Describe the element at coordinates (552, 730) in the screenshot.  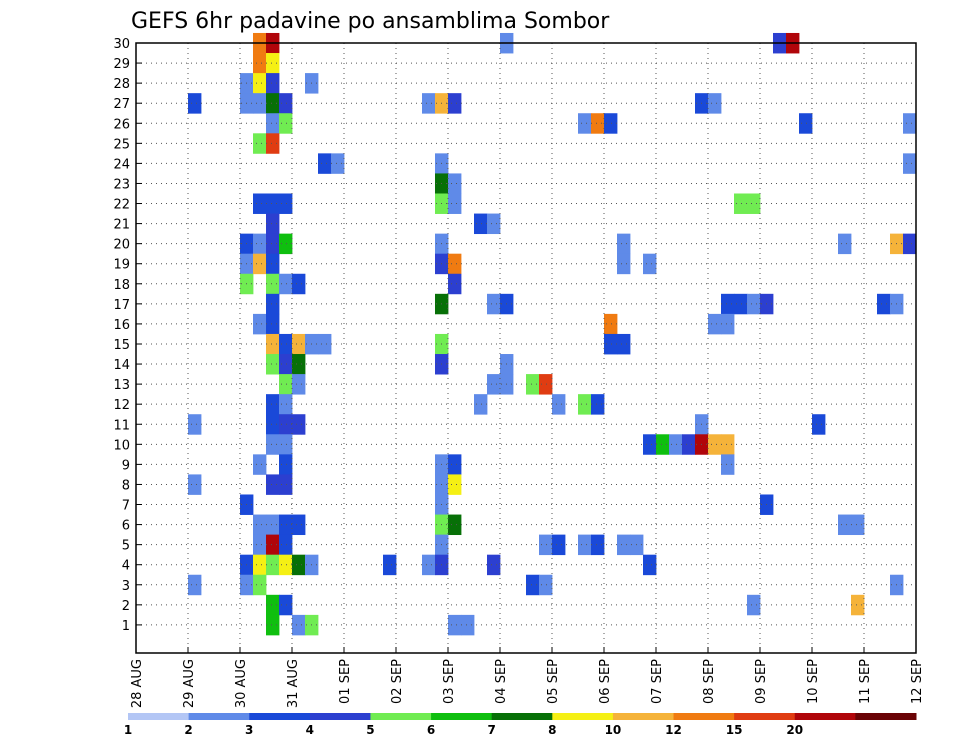
I see `colorbar-label: 8` at that location.